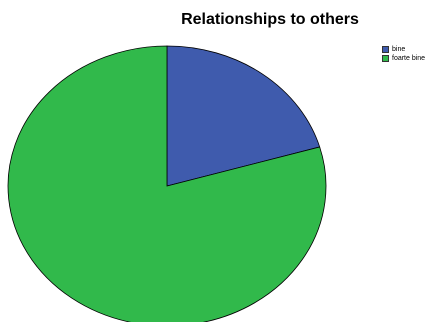 The height and width of the screenshot is (322, 430). Describe the element at coordinates (409, 58) in the screenshot. I see `legend-label-foarte-bine: foarte bine` at that location.